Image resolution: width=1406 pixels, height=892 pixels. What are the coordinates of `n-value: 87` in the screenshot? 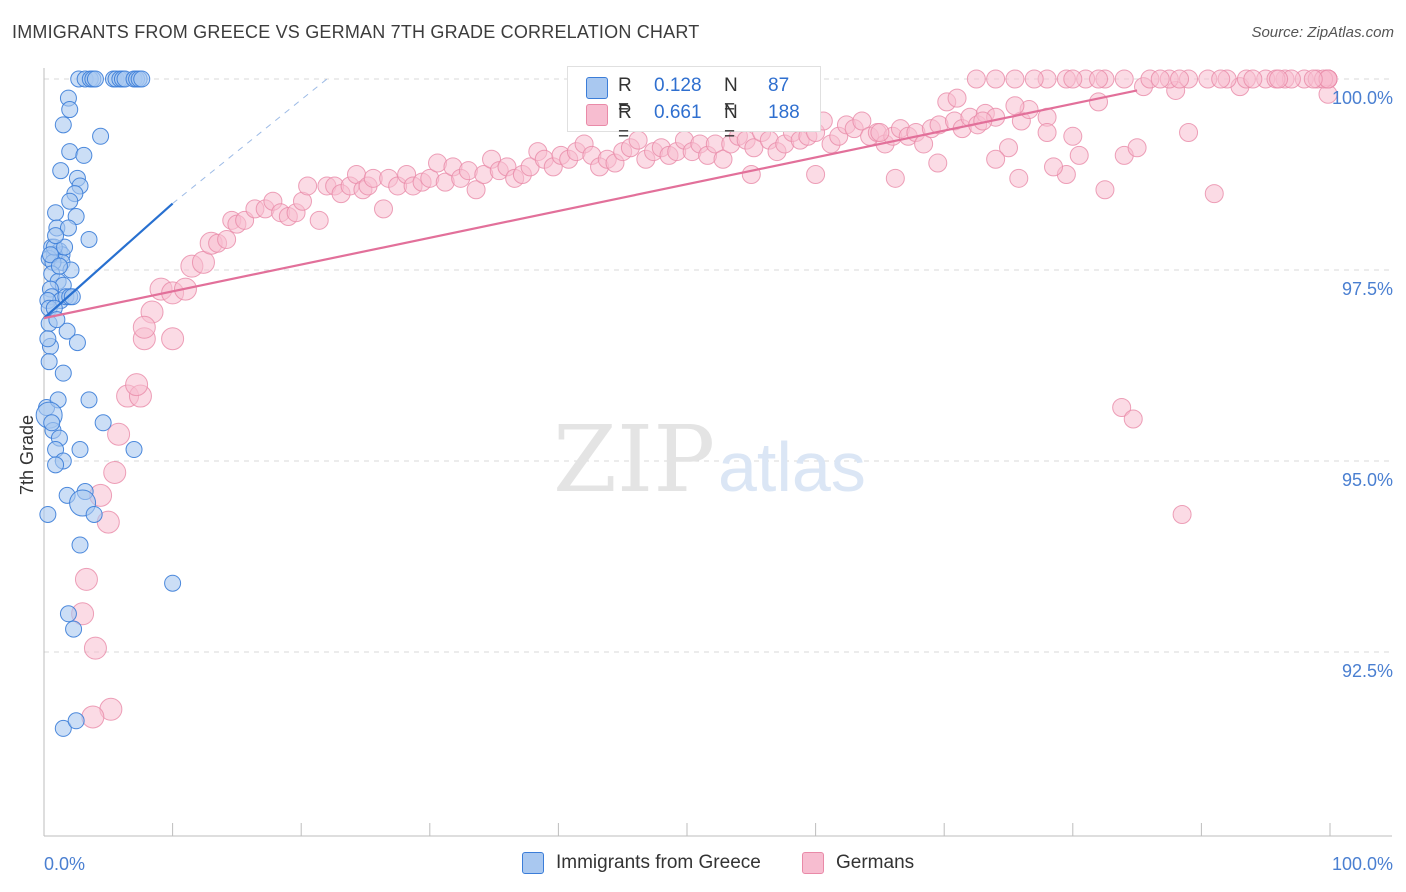 It's located at (779, 85).